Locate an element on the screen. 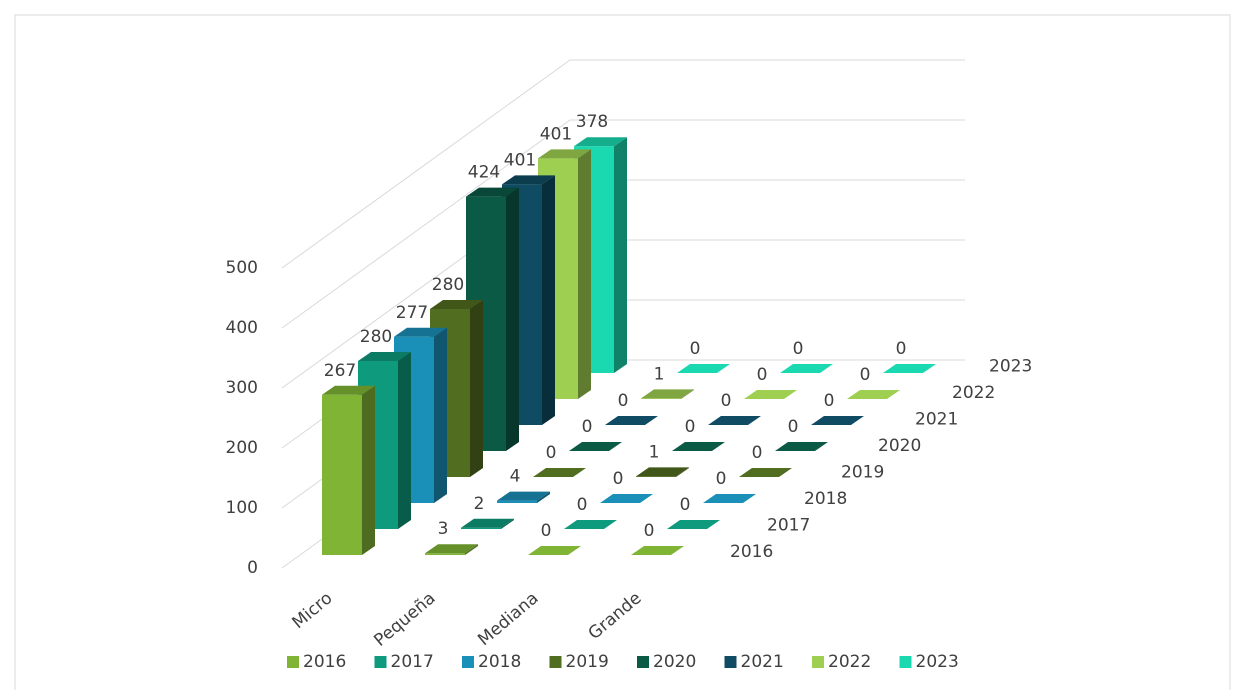  x-tick-label: Grande is located at coordinates (615, 616).